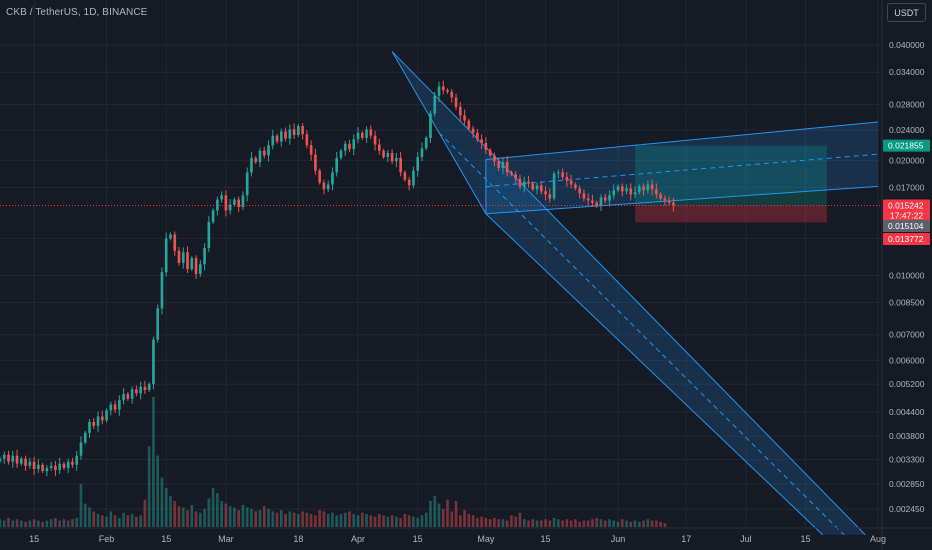 This screenshot has width=932, height=550. I want to click on price-label-text: 0.015104, so click(906, 226).